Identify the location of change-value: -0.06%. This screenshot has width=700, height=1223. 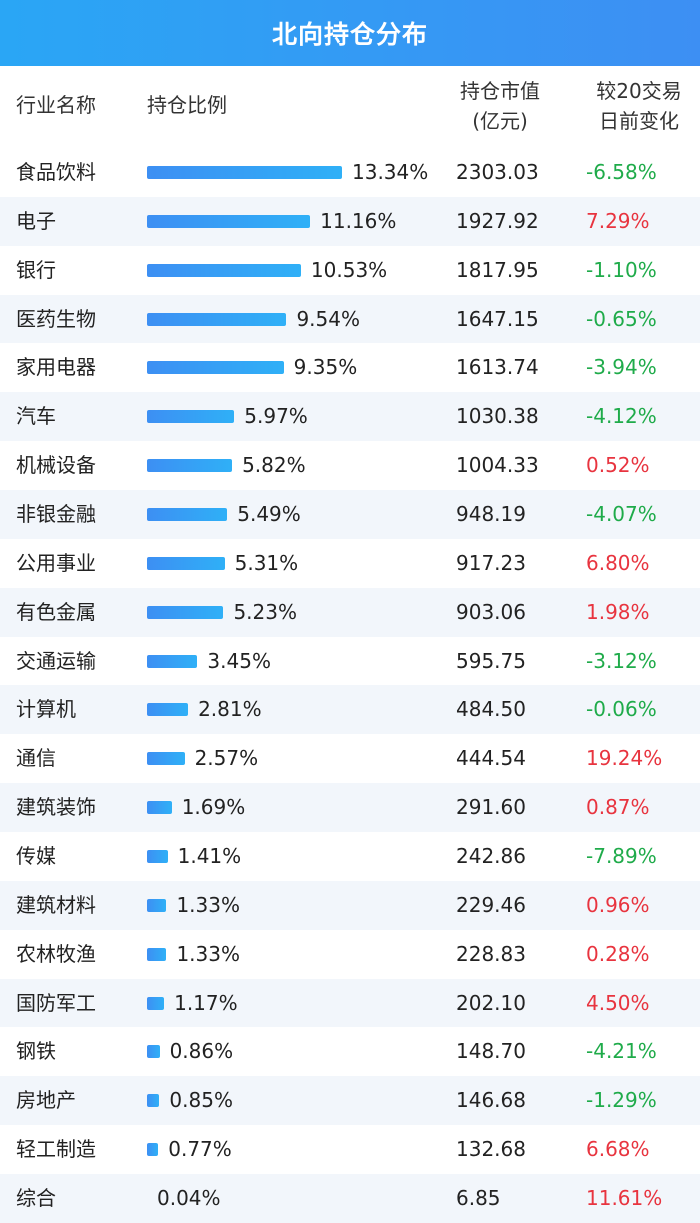
(621, 709).